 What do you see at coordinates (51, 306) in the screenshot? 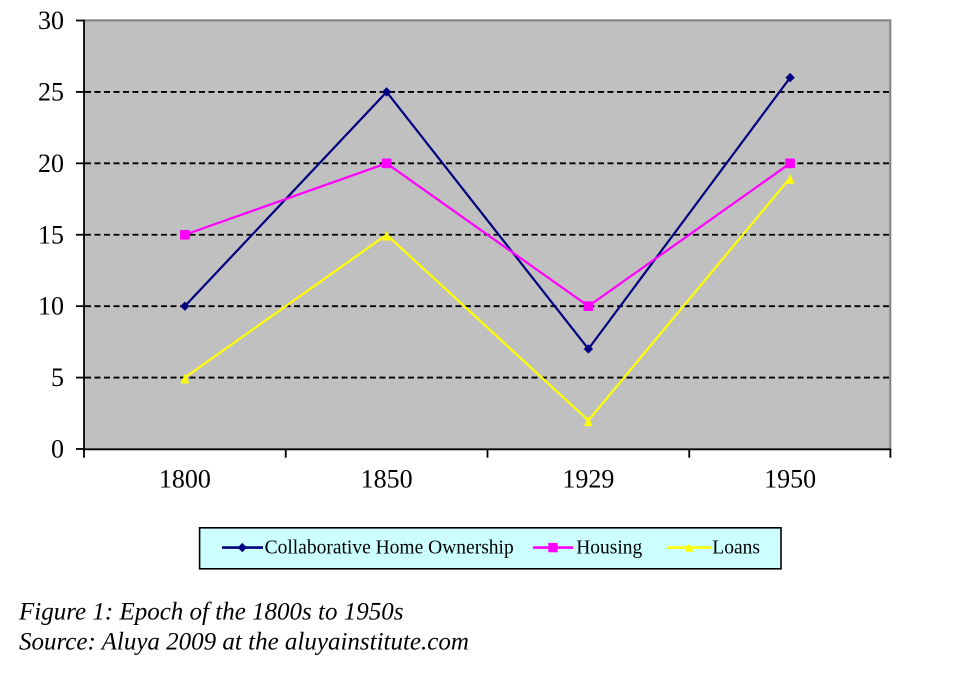
I see `svg-text: 10` at bounding box center [51, 306].